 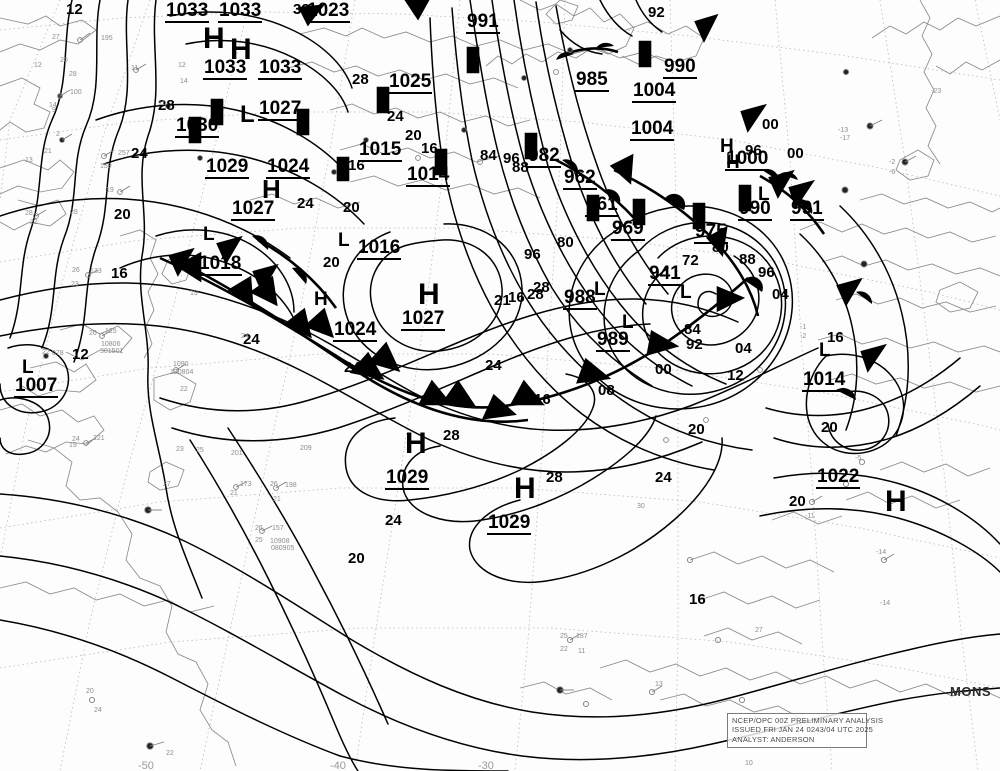 What do you see at coordinates (488, 155) in the screenshot?
I see `isobar-value: 84` at bounding box center [488, 155].